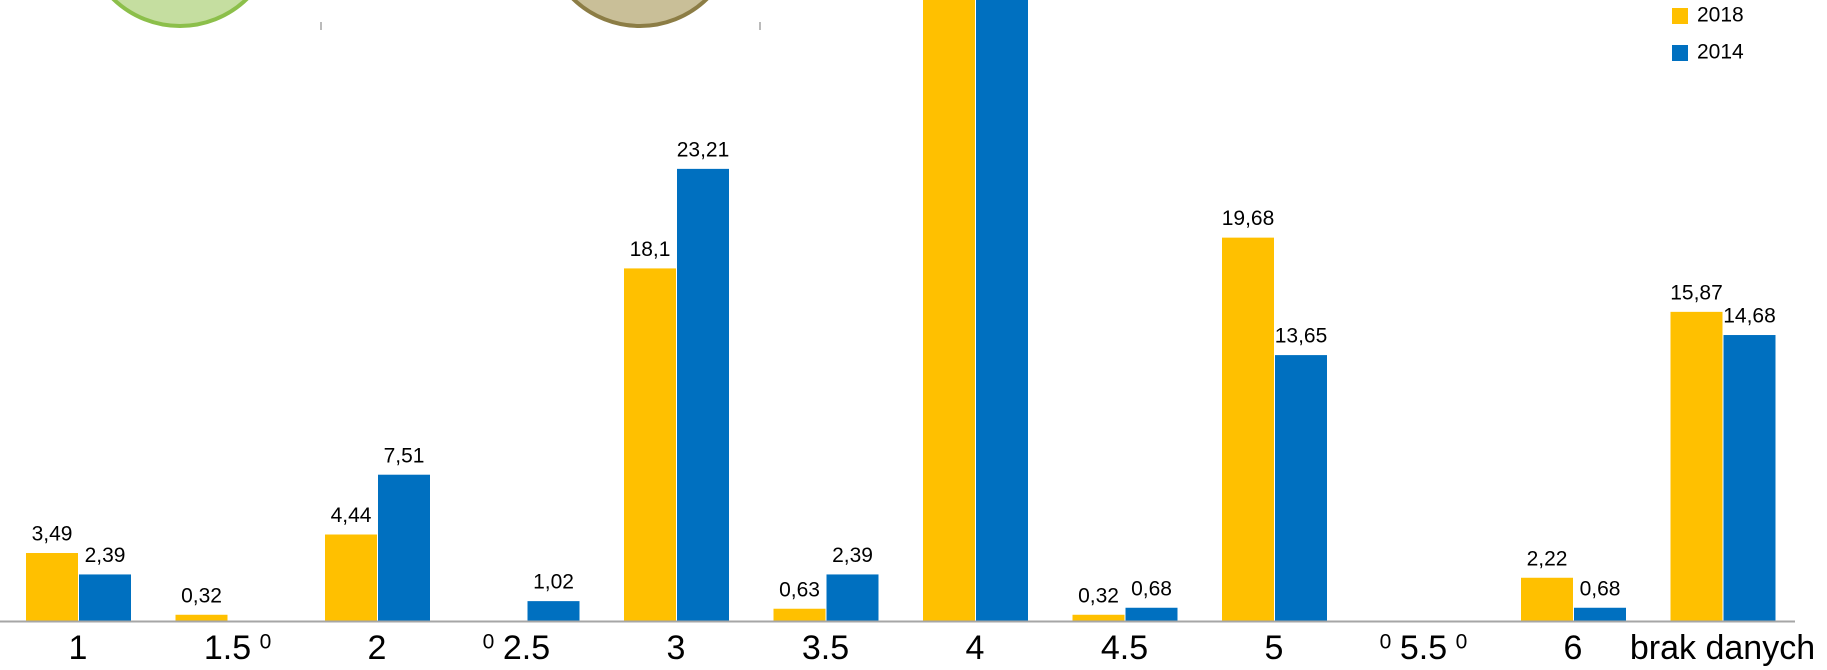  I want to click on data-label: 3,49, so click(52, 534).